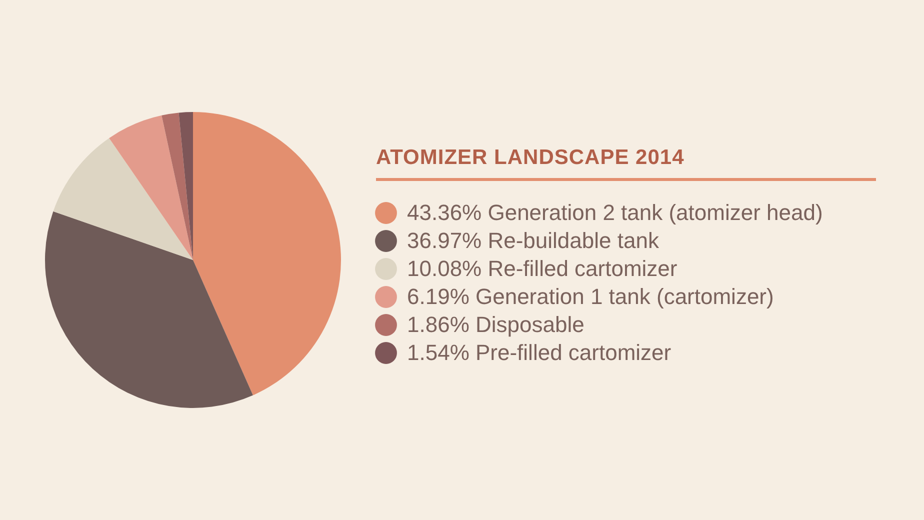  Describe the element at coordinates (533, 240) in the screenshot. I see `legend-label: 36.97% Re-buildable tank` at that location.